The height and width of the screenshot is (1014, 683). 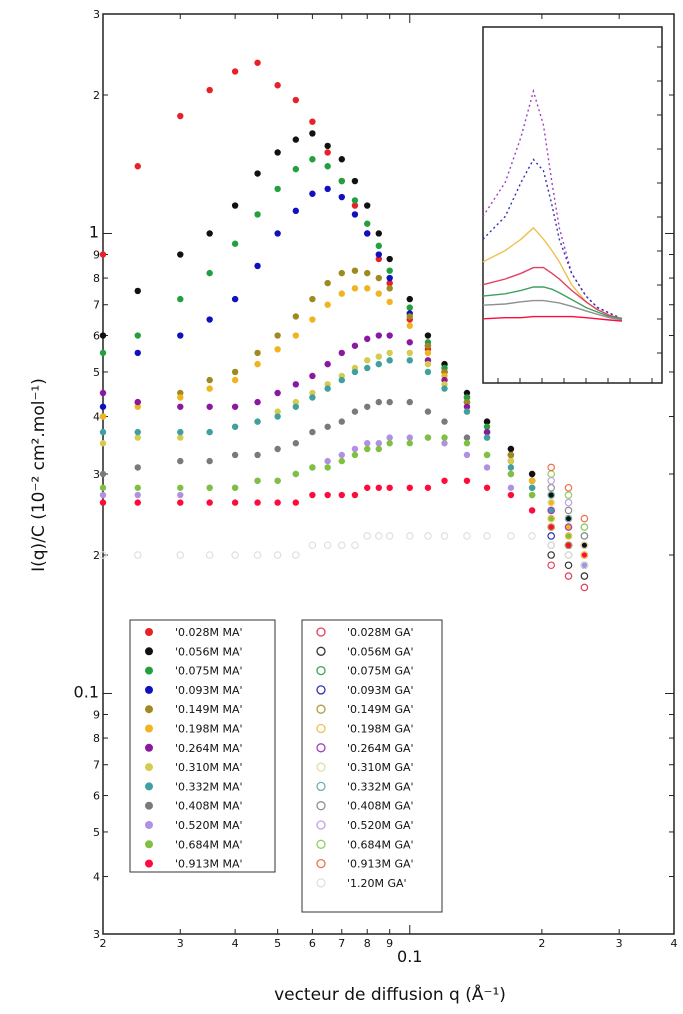 What do you see at coordinates (541, 943) in the screenshot?
I see `x-tick-label: 2` at bounding box center [541, 943].